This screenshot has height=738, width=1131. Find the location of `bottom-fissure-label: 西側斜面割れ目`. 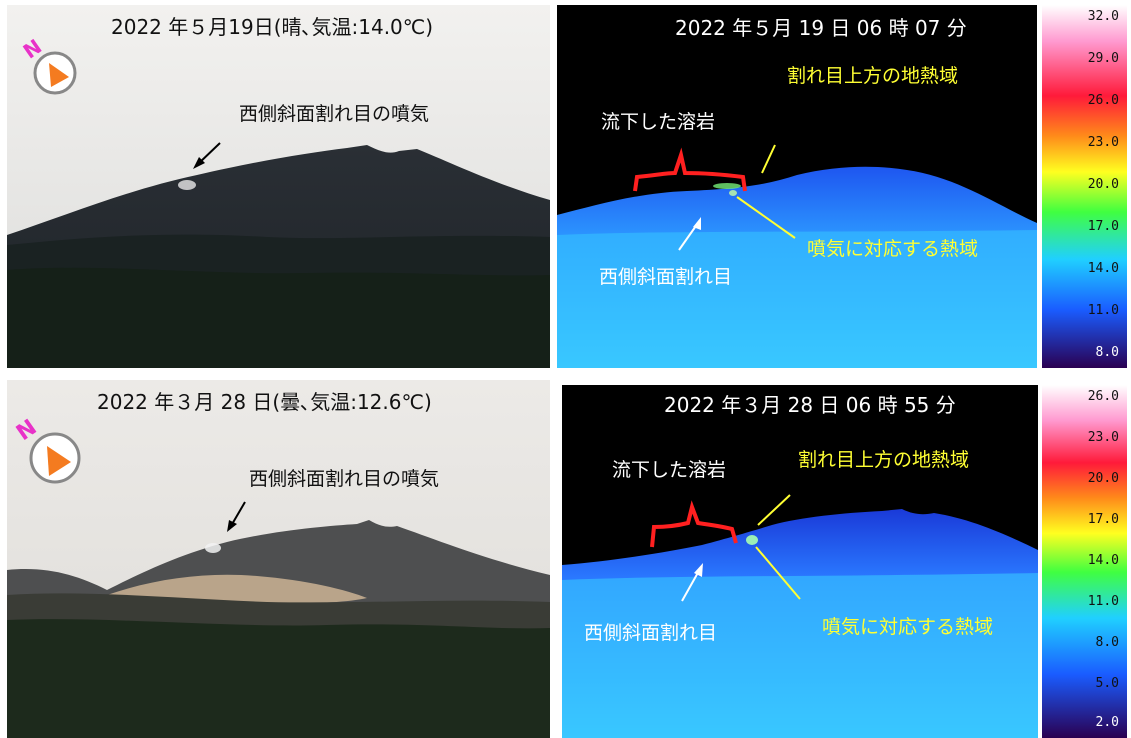

bottom-fissure-label: 西側斜面割れ目 is located at coordinates (651, 633).